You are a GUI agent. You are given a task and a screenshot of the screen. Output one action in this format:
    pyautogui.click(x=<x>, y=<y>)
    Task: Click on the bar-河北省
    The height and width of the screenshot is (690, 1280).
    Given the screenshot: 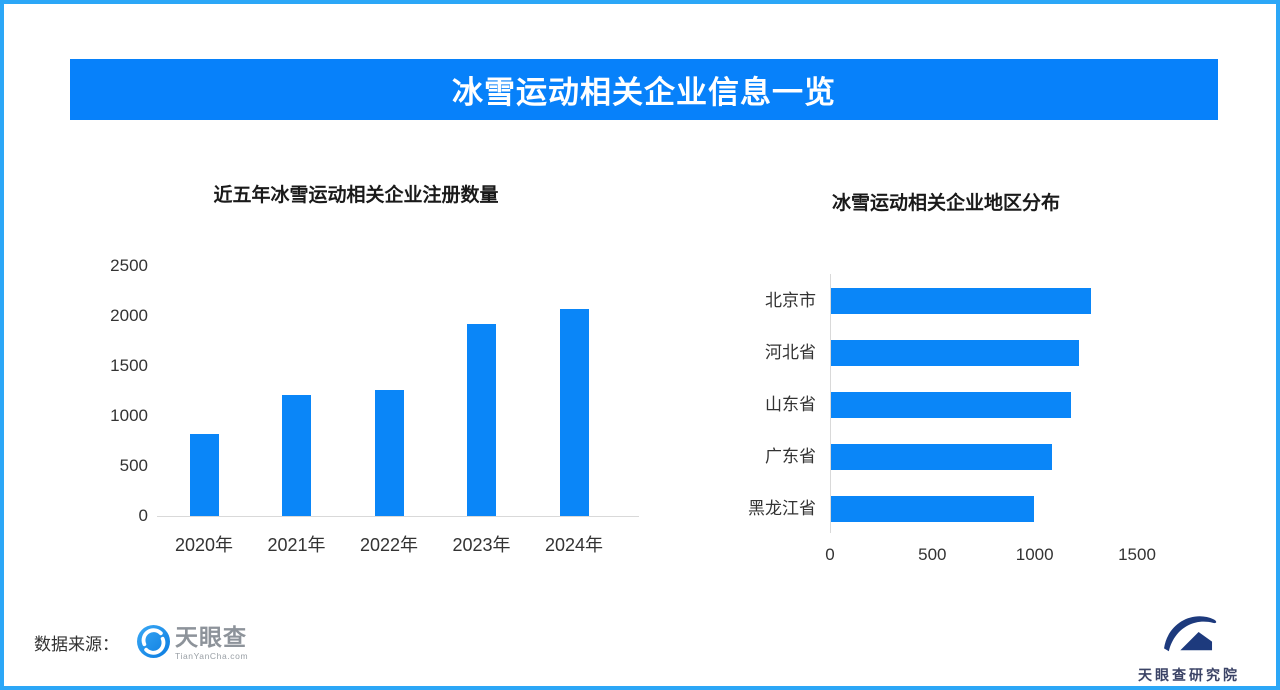 What is the action you would take?
    pyautogui.click(x=955, y=353)
    